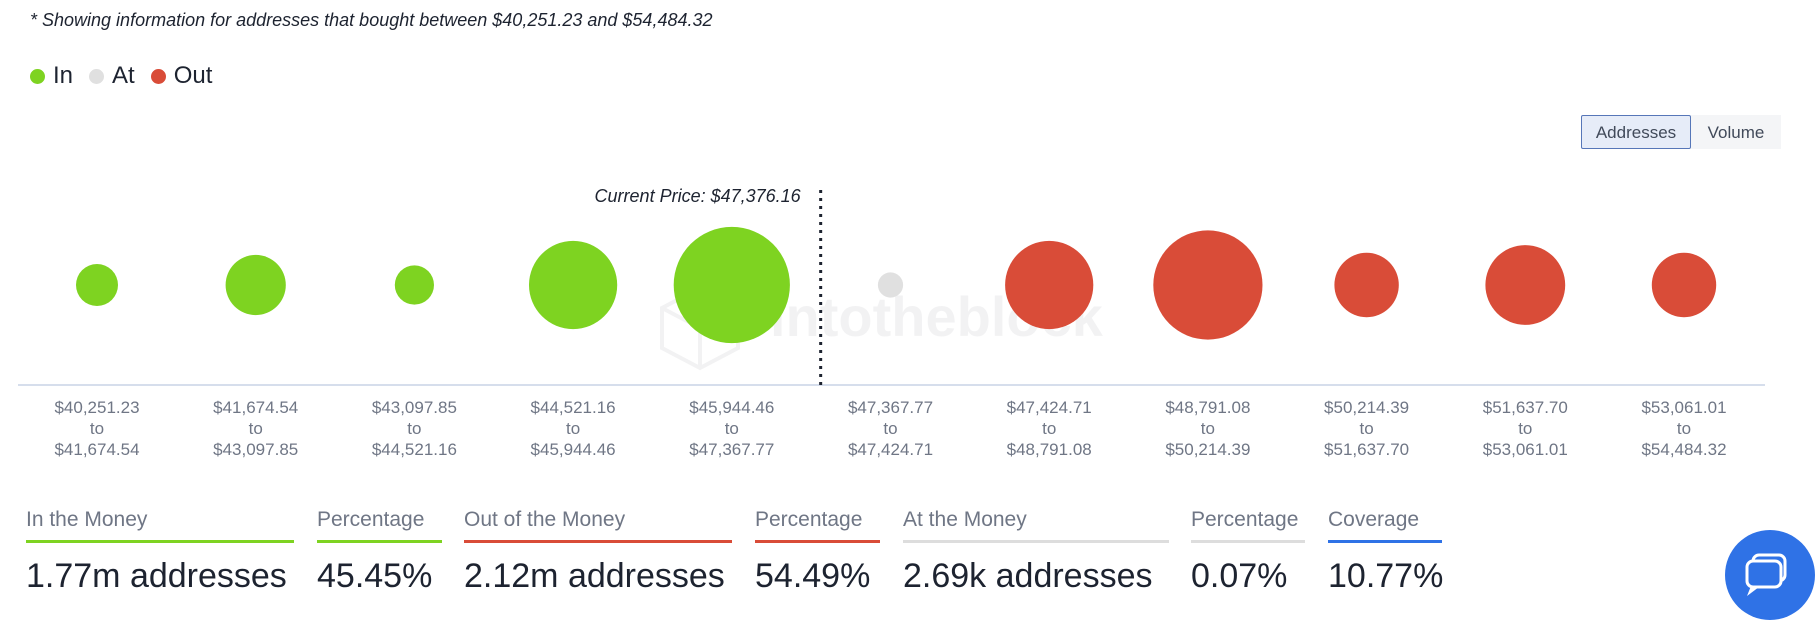 This screenshot has width=1816, height=626. I want to click on stat-in-the-money: In the Money 1.77m addresses, so click(160, 552).